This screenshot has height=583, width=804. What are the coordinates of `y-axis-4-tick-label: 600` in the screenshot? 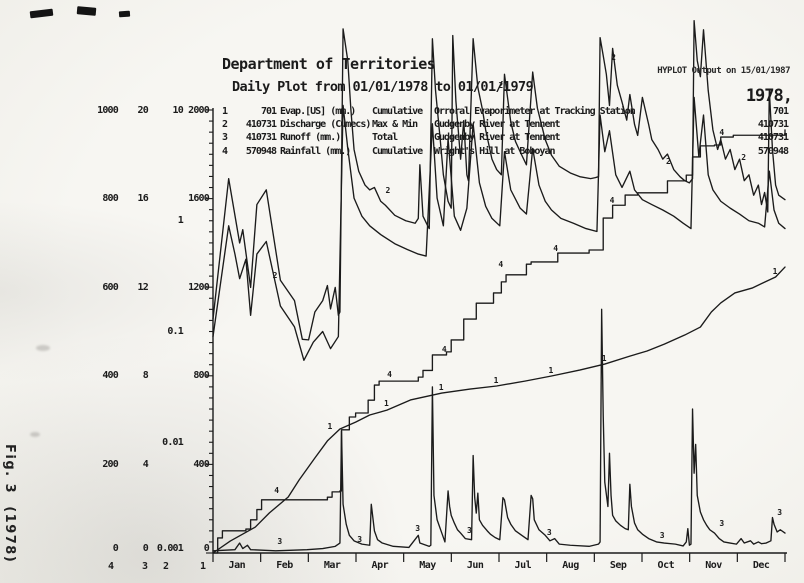 It's located at (110, 287).